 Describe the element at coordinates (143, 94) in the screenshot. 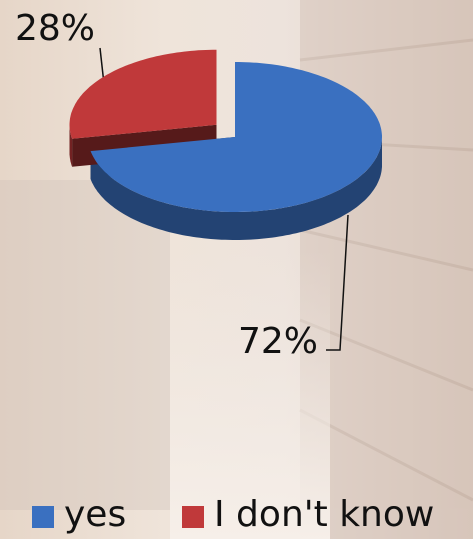

I see `slice` at that location.